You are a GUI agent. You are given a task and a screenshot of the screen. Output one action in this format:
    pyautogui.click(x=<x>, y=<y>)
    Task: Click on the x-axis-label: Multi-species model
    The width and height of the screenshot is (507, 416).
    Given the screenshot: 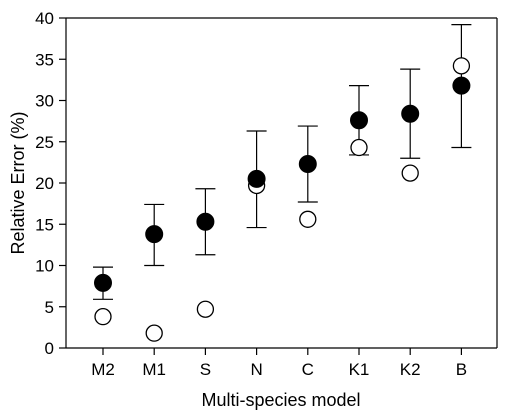 What is the action you would take?
    pyautogui.click(x=280, y=400)
    